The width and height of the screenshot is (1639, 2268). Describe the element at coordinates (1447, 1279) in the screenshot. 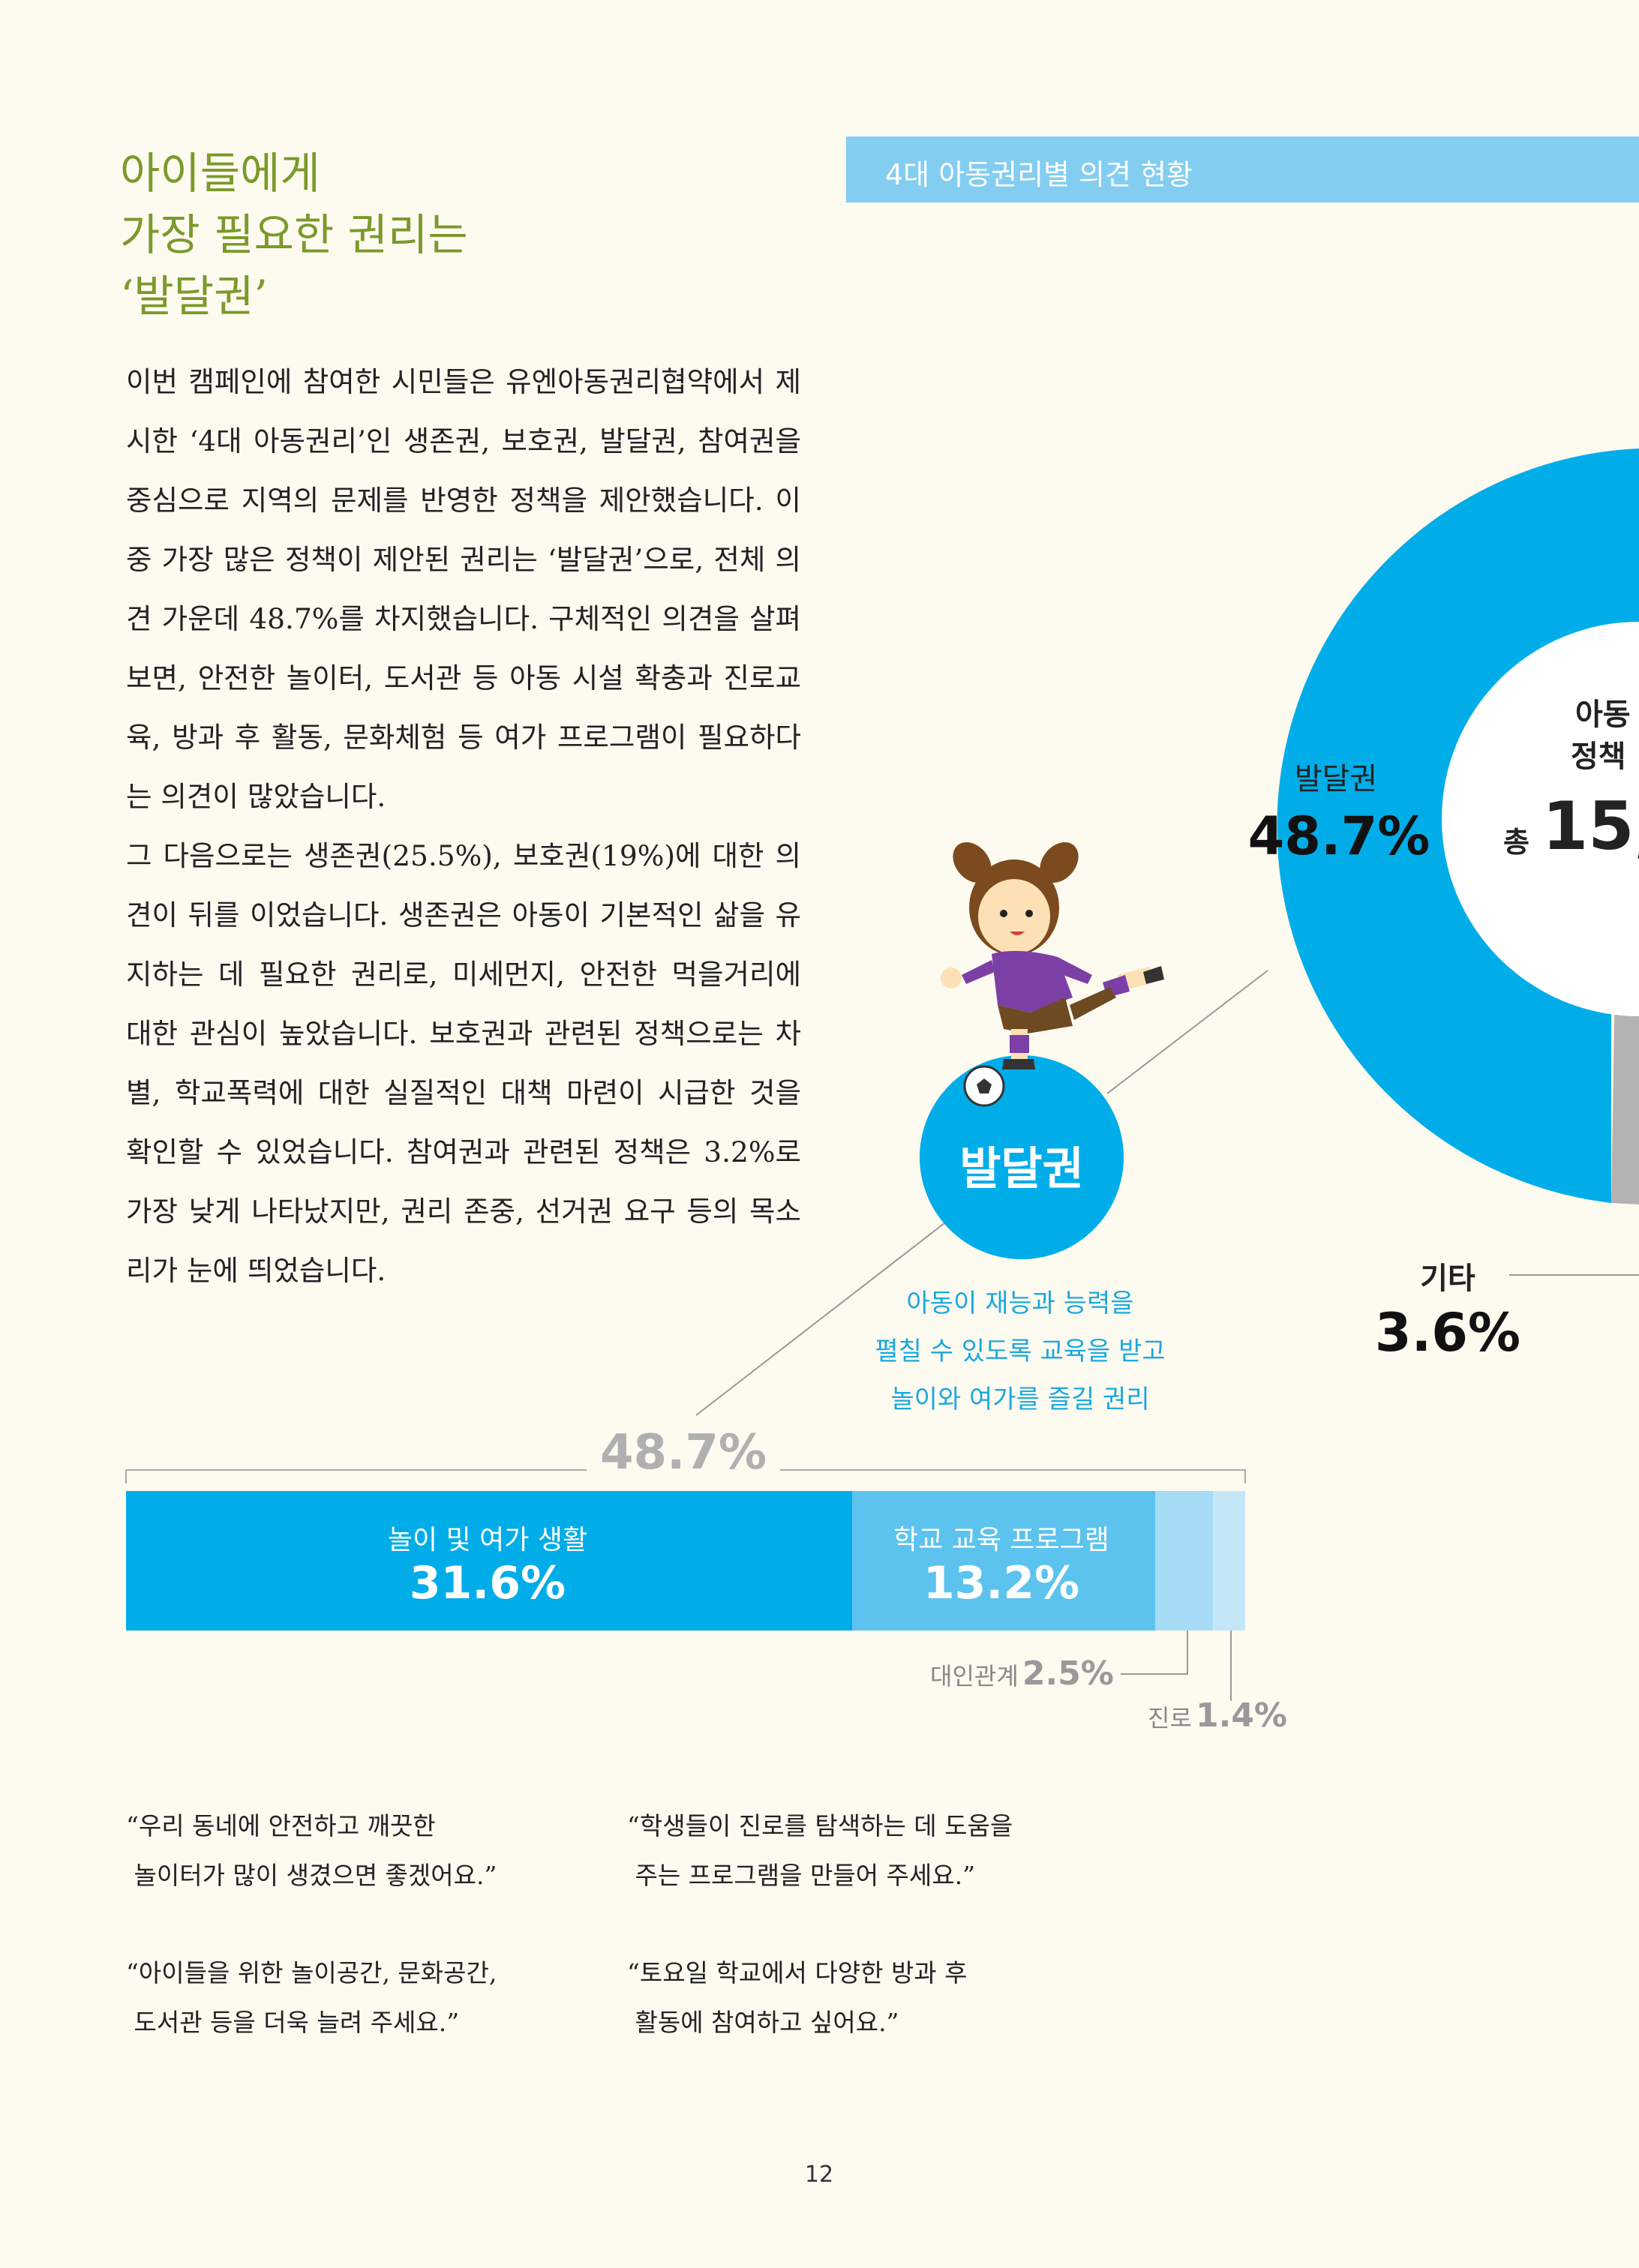

I see `other-label: 기타` at that location.